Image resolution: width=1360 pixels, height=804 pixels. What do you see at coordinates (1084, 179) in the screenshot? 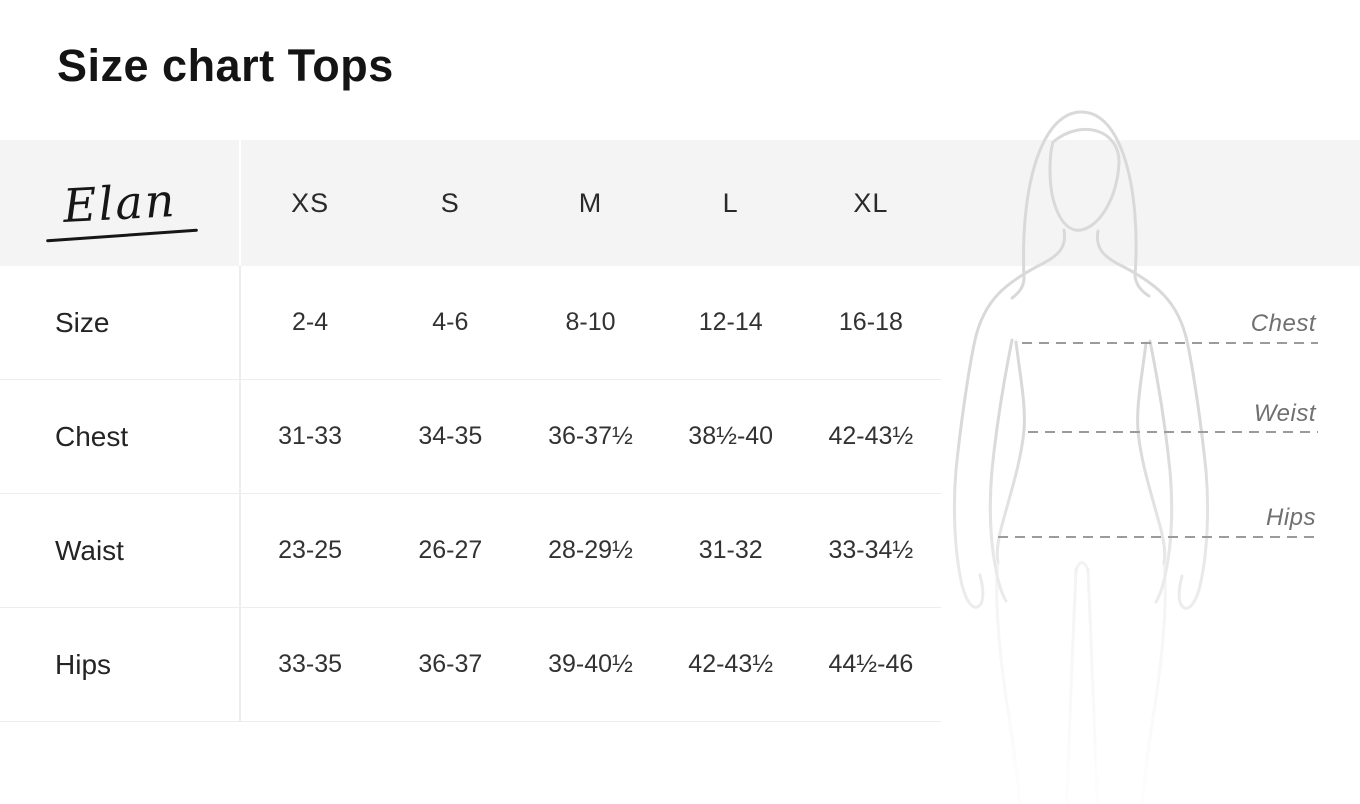
I see `face-outline` at bounding box center [1084, 179].